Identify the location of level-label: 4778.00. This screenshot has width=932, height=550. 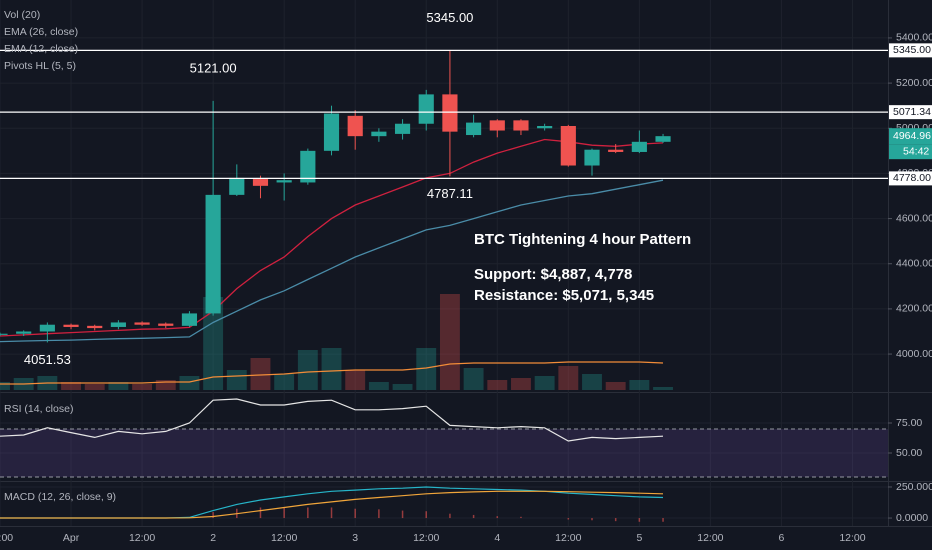
(912, 178).